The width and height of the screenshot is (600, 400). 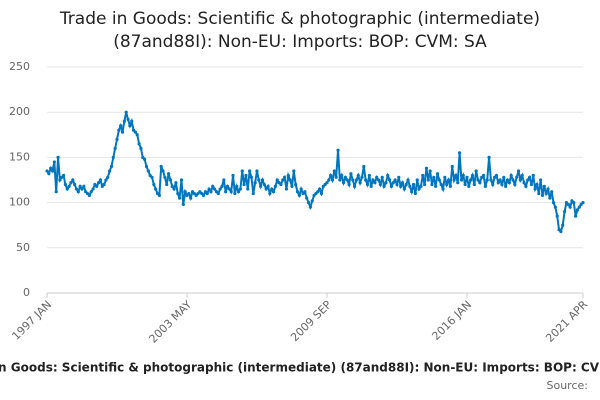 What do you see at coordinates (19, 111) in the screenshot?
I see `y-tick-label: 200` at bounding box center [19, 111].